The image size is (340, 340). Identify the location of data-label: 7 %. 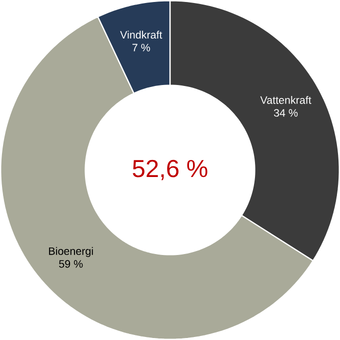
(141, 48).